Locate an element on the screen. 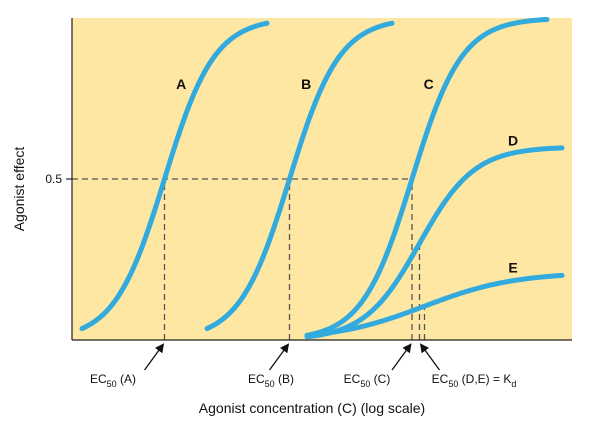  ec50-label-2: EC50 (B) is located at coordinates (271, 380).